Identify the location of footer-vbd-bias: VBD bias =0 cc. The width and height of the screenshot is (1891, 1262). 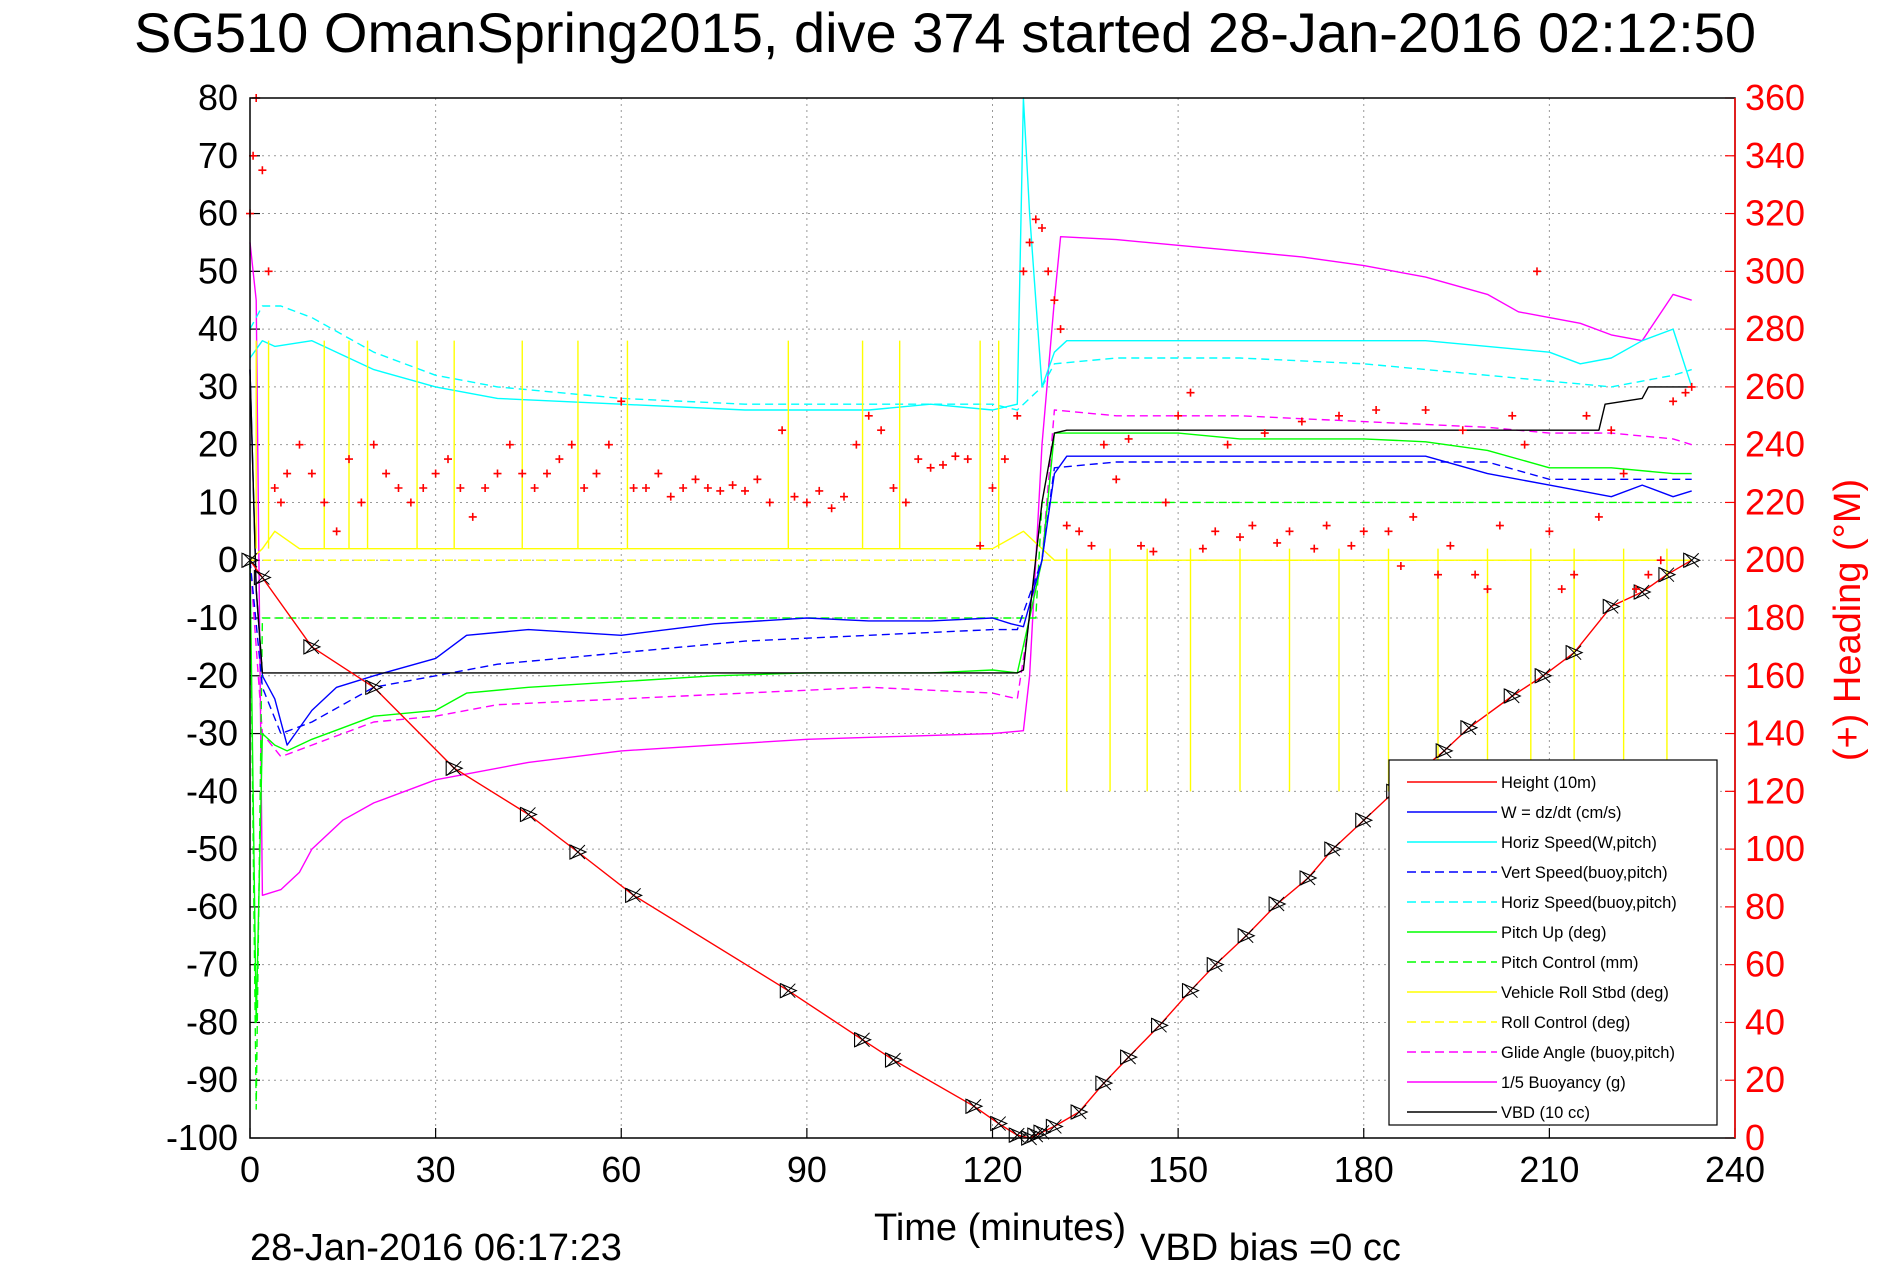
(1270, 1244).